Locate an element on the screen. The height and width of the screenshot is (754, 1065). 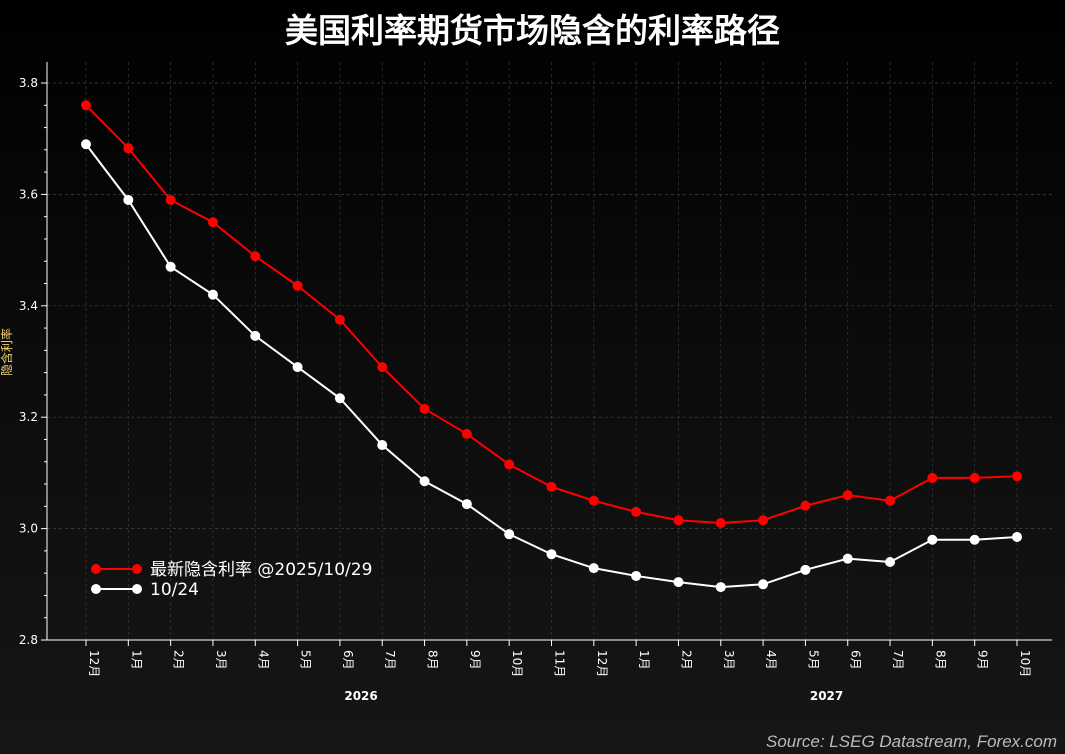
y-axis-label: 隐含利率 is located at coordinates (7, 352).